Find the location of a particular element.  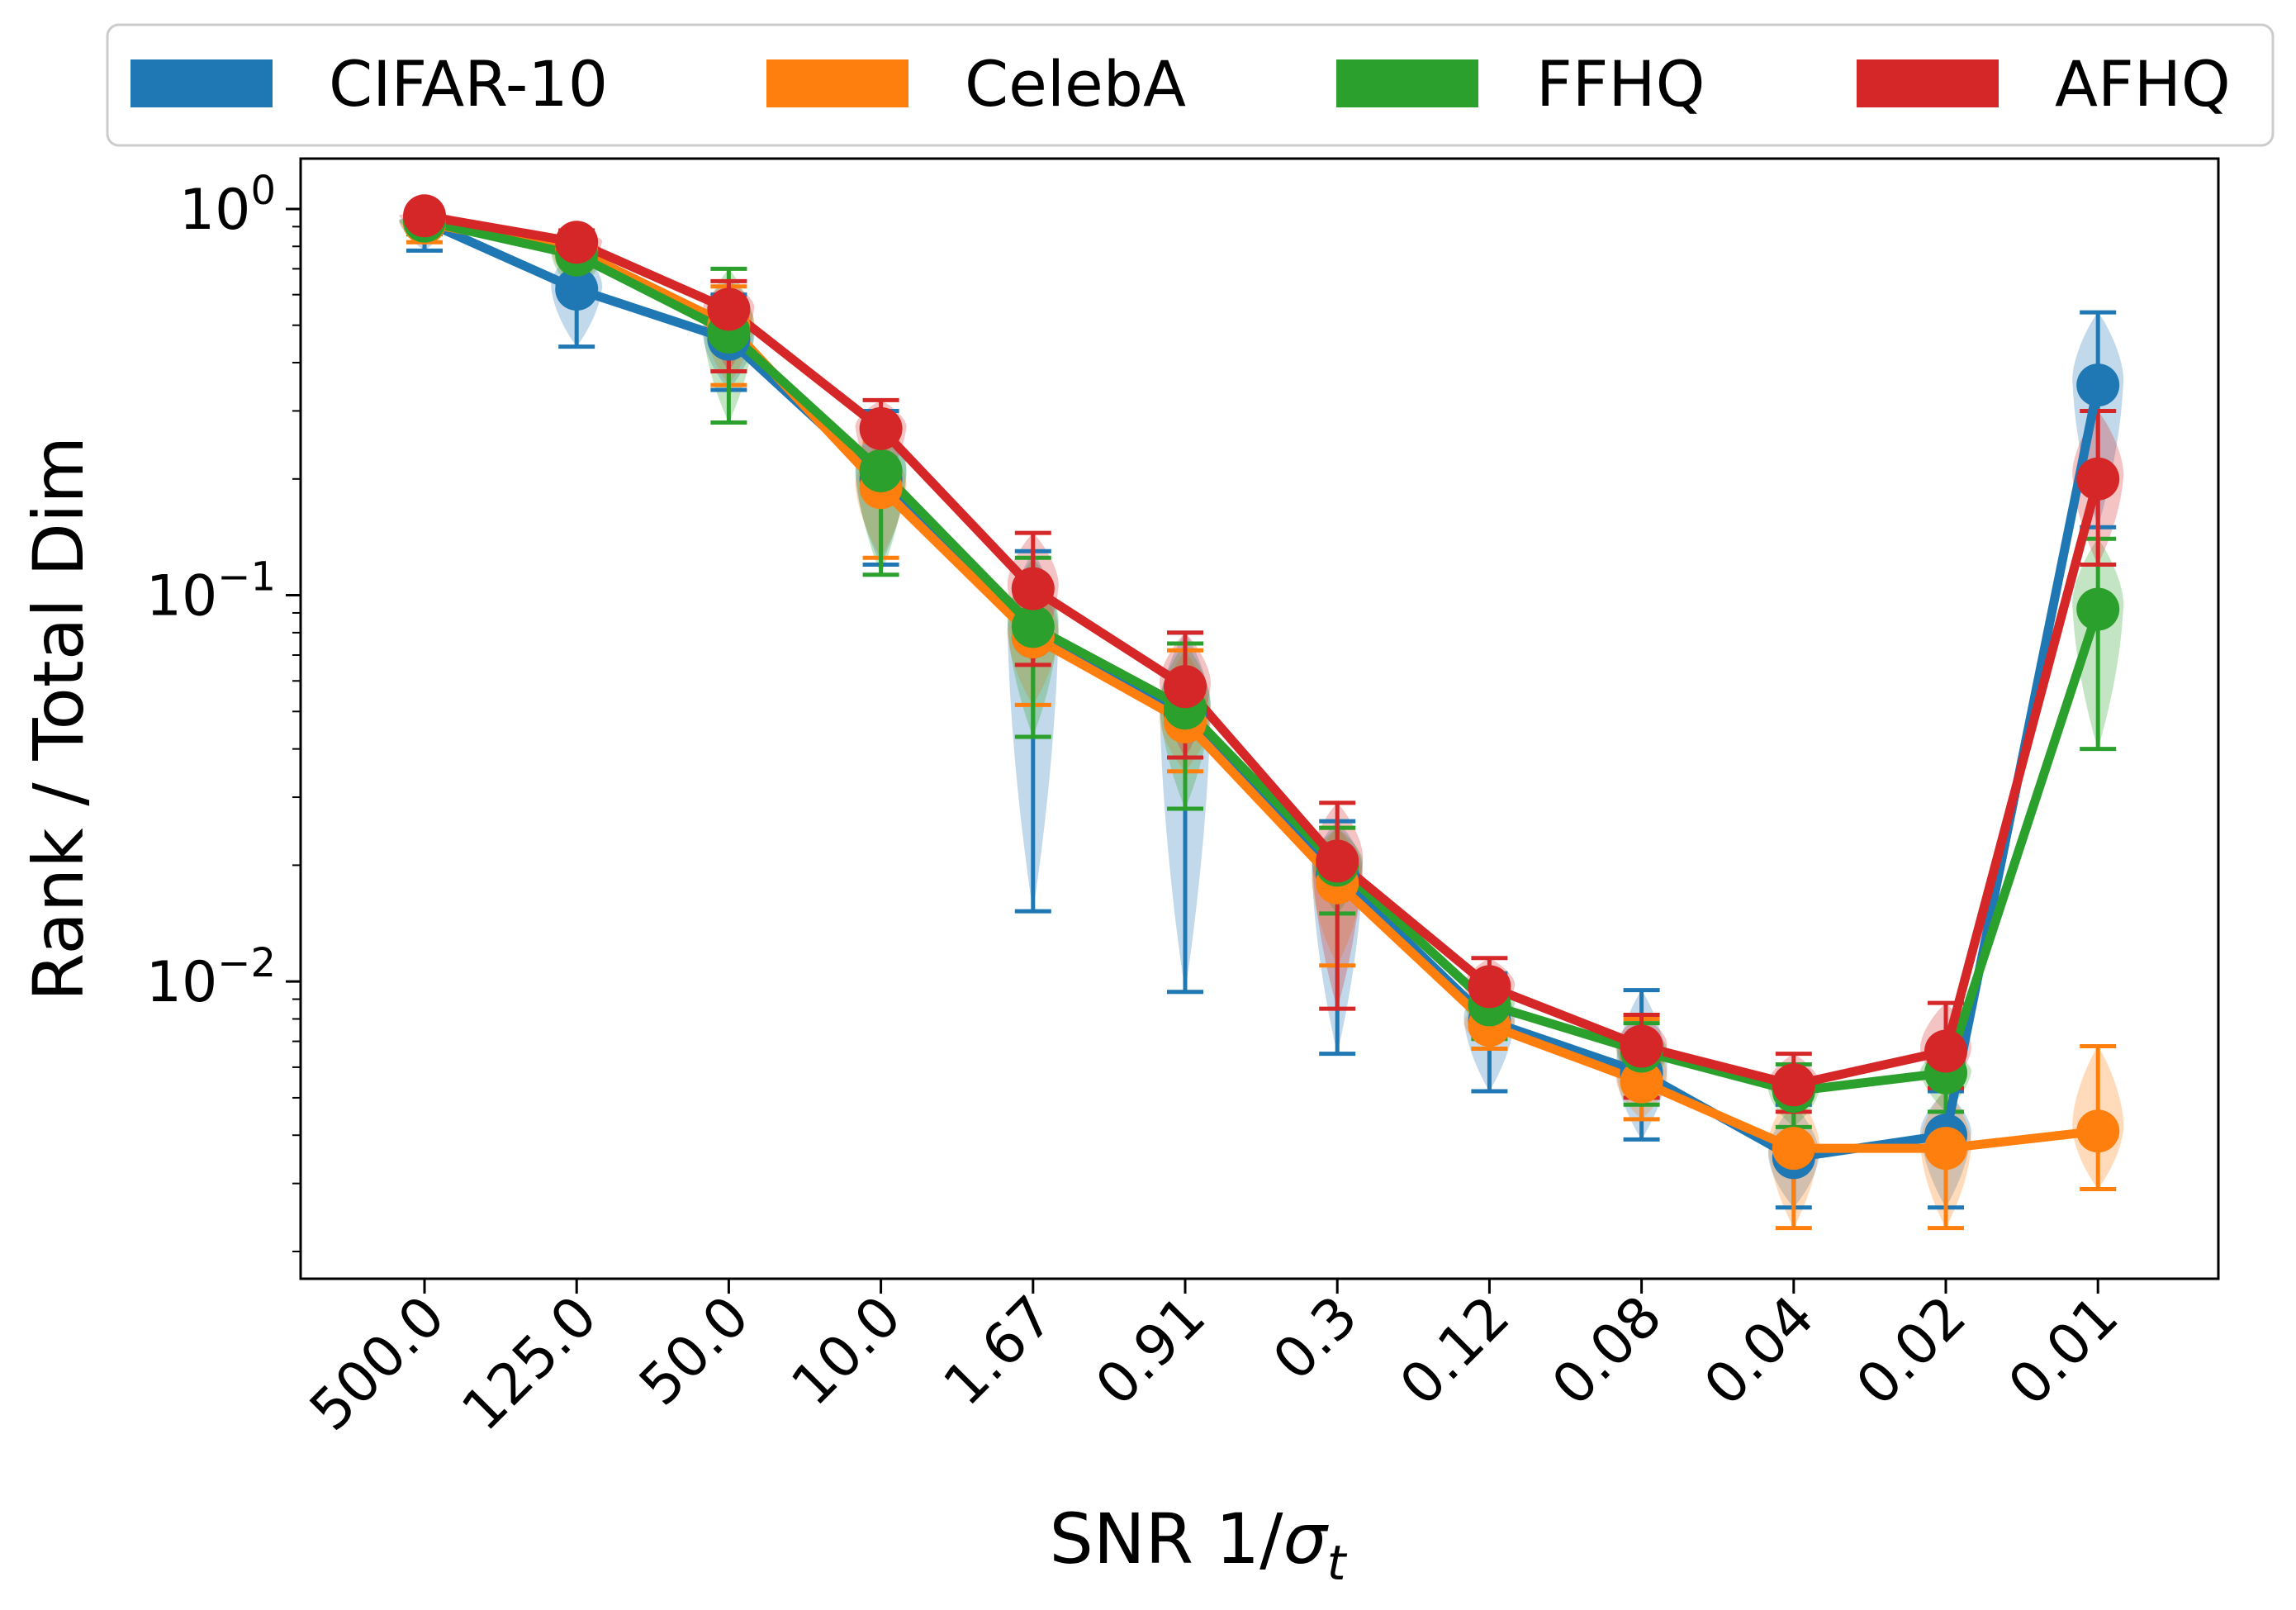

y-tick-label: 10⁻¹ is located at coordinates (211, 591).